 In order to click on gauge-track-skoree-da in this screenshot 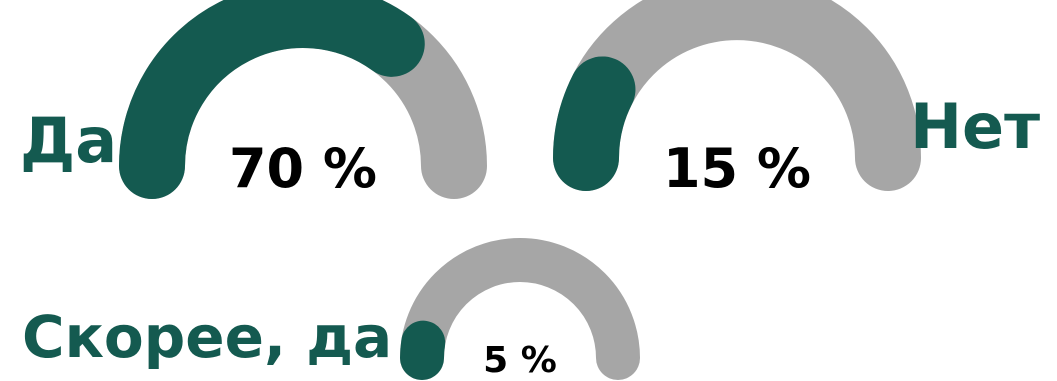, I will do `click(520, 309)`.